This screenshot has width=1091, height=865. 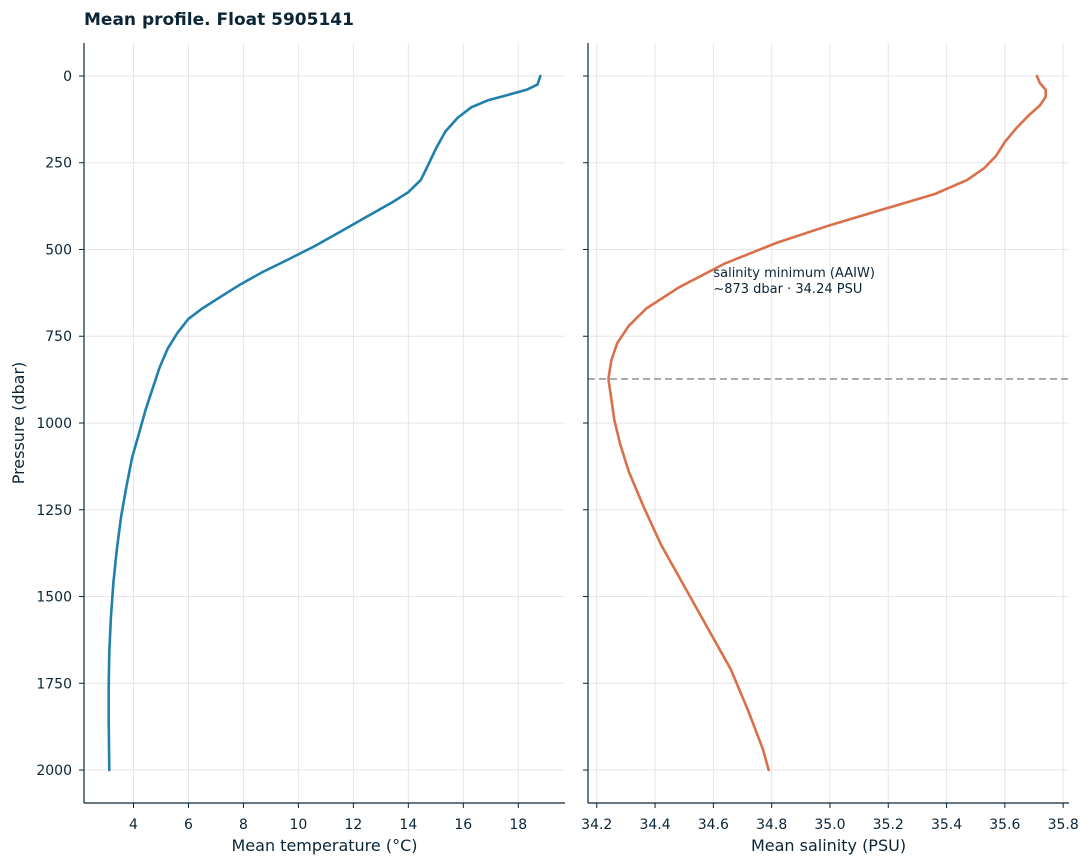 What do you see at coordinates (888, 825) in the screenshot?
I see `salinity-x-tick-label: 35.2` at bounding box center [888, 825].